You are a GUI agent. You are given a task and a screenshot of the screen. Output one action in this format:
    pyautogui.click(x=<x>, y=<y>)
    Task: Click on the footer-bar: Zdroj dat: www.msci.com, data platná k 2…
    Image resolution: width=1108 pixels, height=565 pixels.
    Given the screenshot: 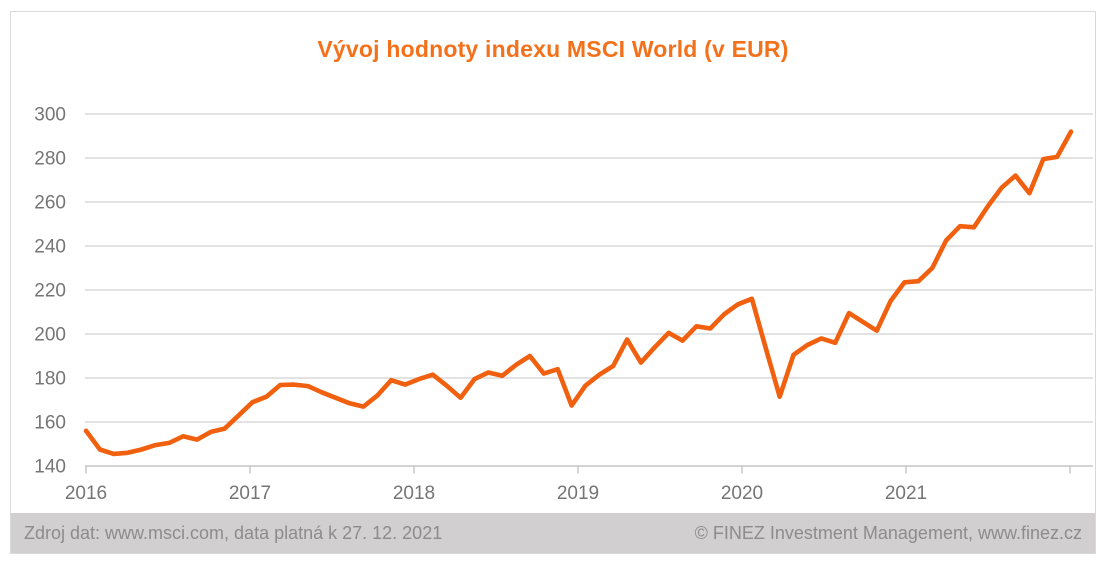 What is the action you would take?
    pyautogui.click(x=553, y=533)
    